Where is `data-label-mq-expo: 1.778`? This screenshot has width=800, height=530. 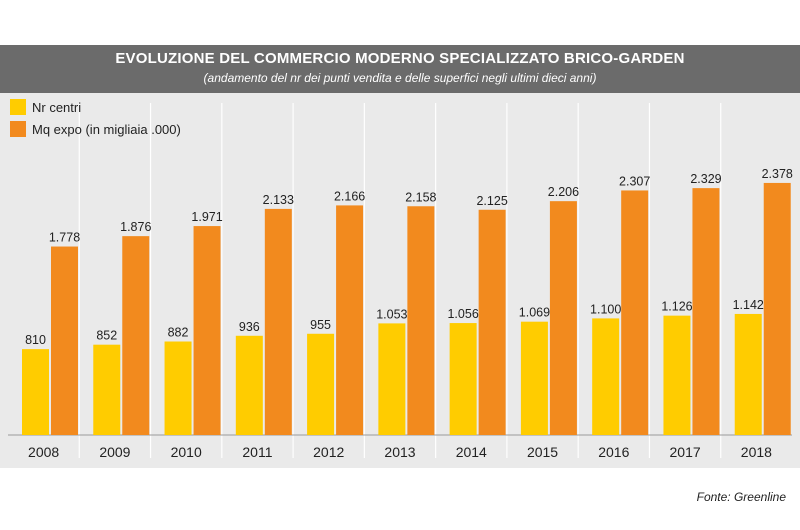
data-label-mq-expo: 1.778 is located at coordinates (64, 238).